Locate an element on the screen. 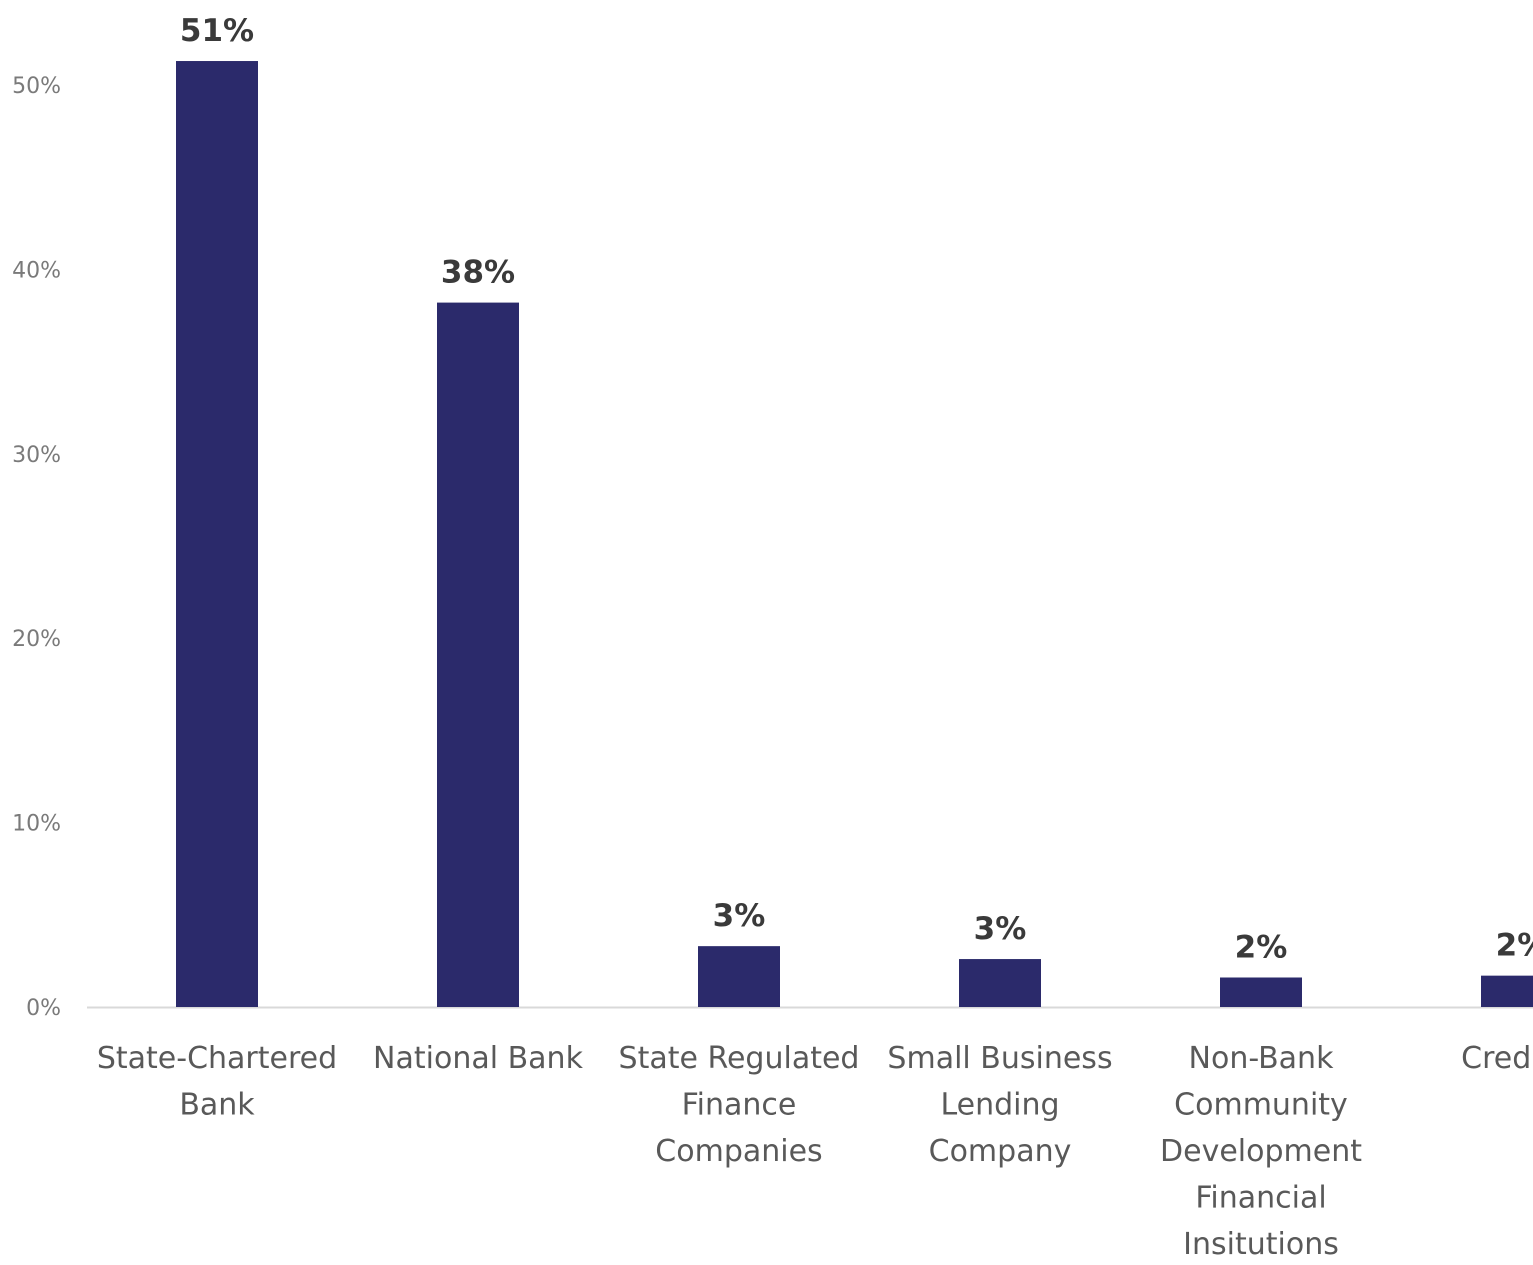  category-label: Company is located at coordinates (1000, 1151).